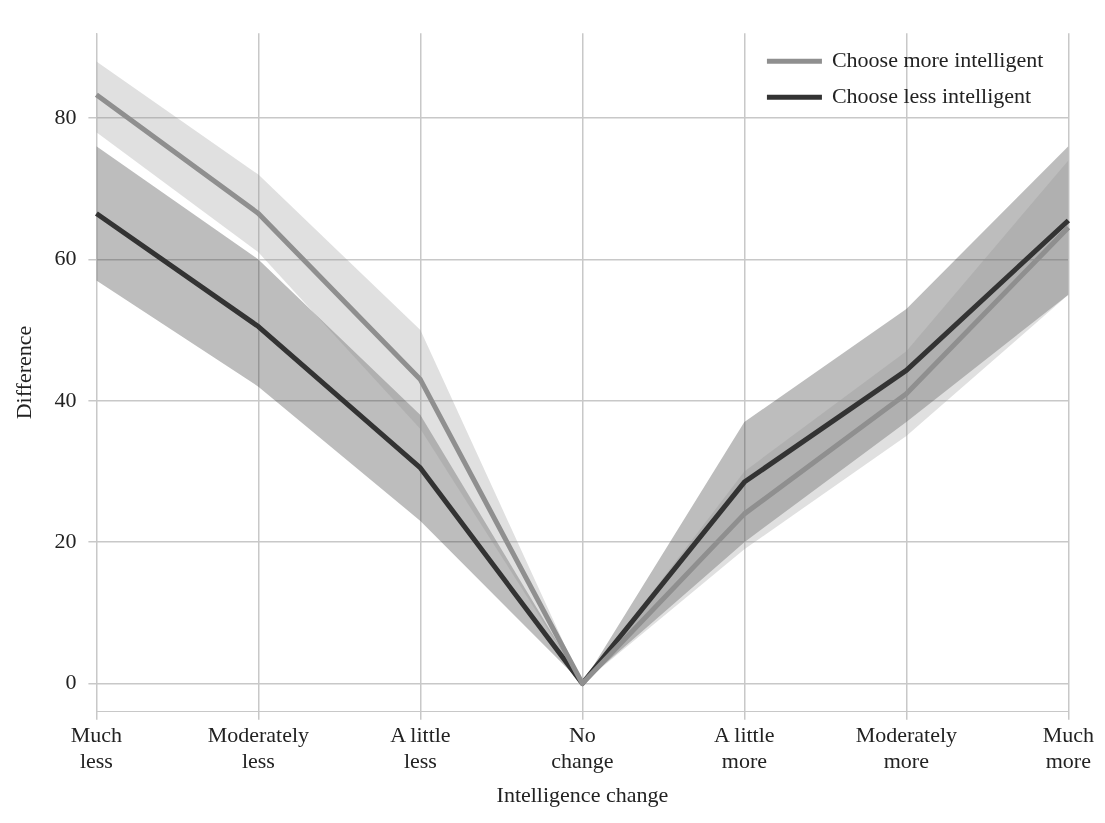  I want to click on x-tick-label: A little more, so click(744, 747).